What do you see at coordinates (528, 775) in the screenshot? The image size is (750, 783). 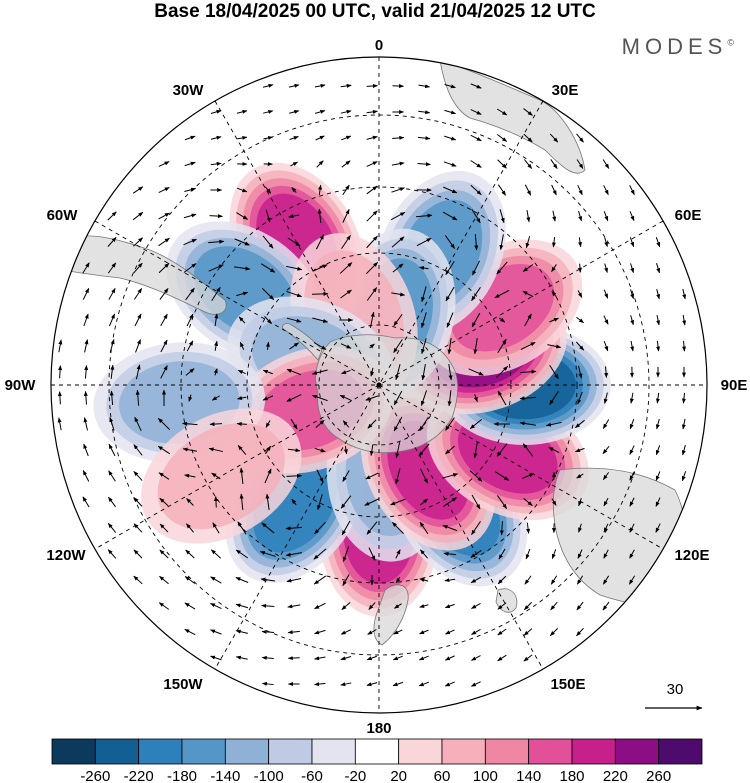 I see `colorbar-tick-label: 140` at bounding box center [528, 775].